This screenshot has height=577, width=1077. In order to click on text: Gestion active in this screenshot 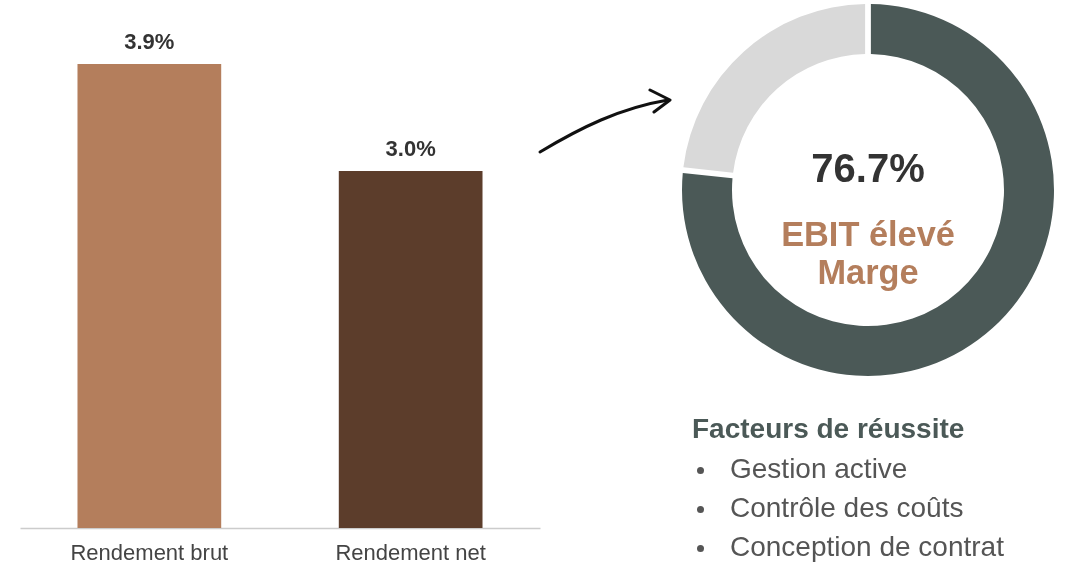, I will do `click(819, 468)`.